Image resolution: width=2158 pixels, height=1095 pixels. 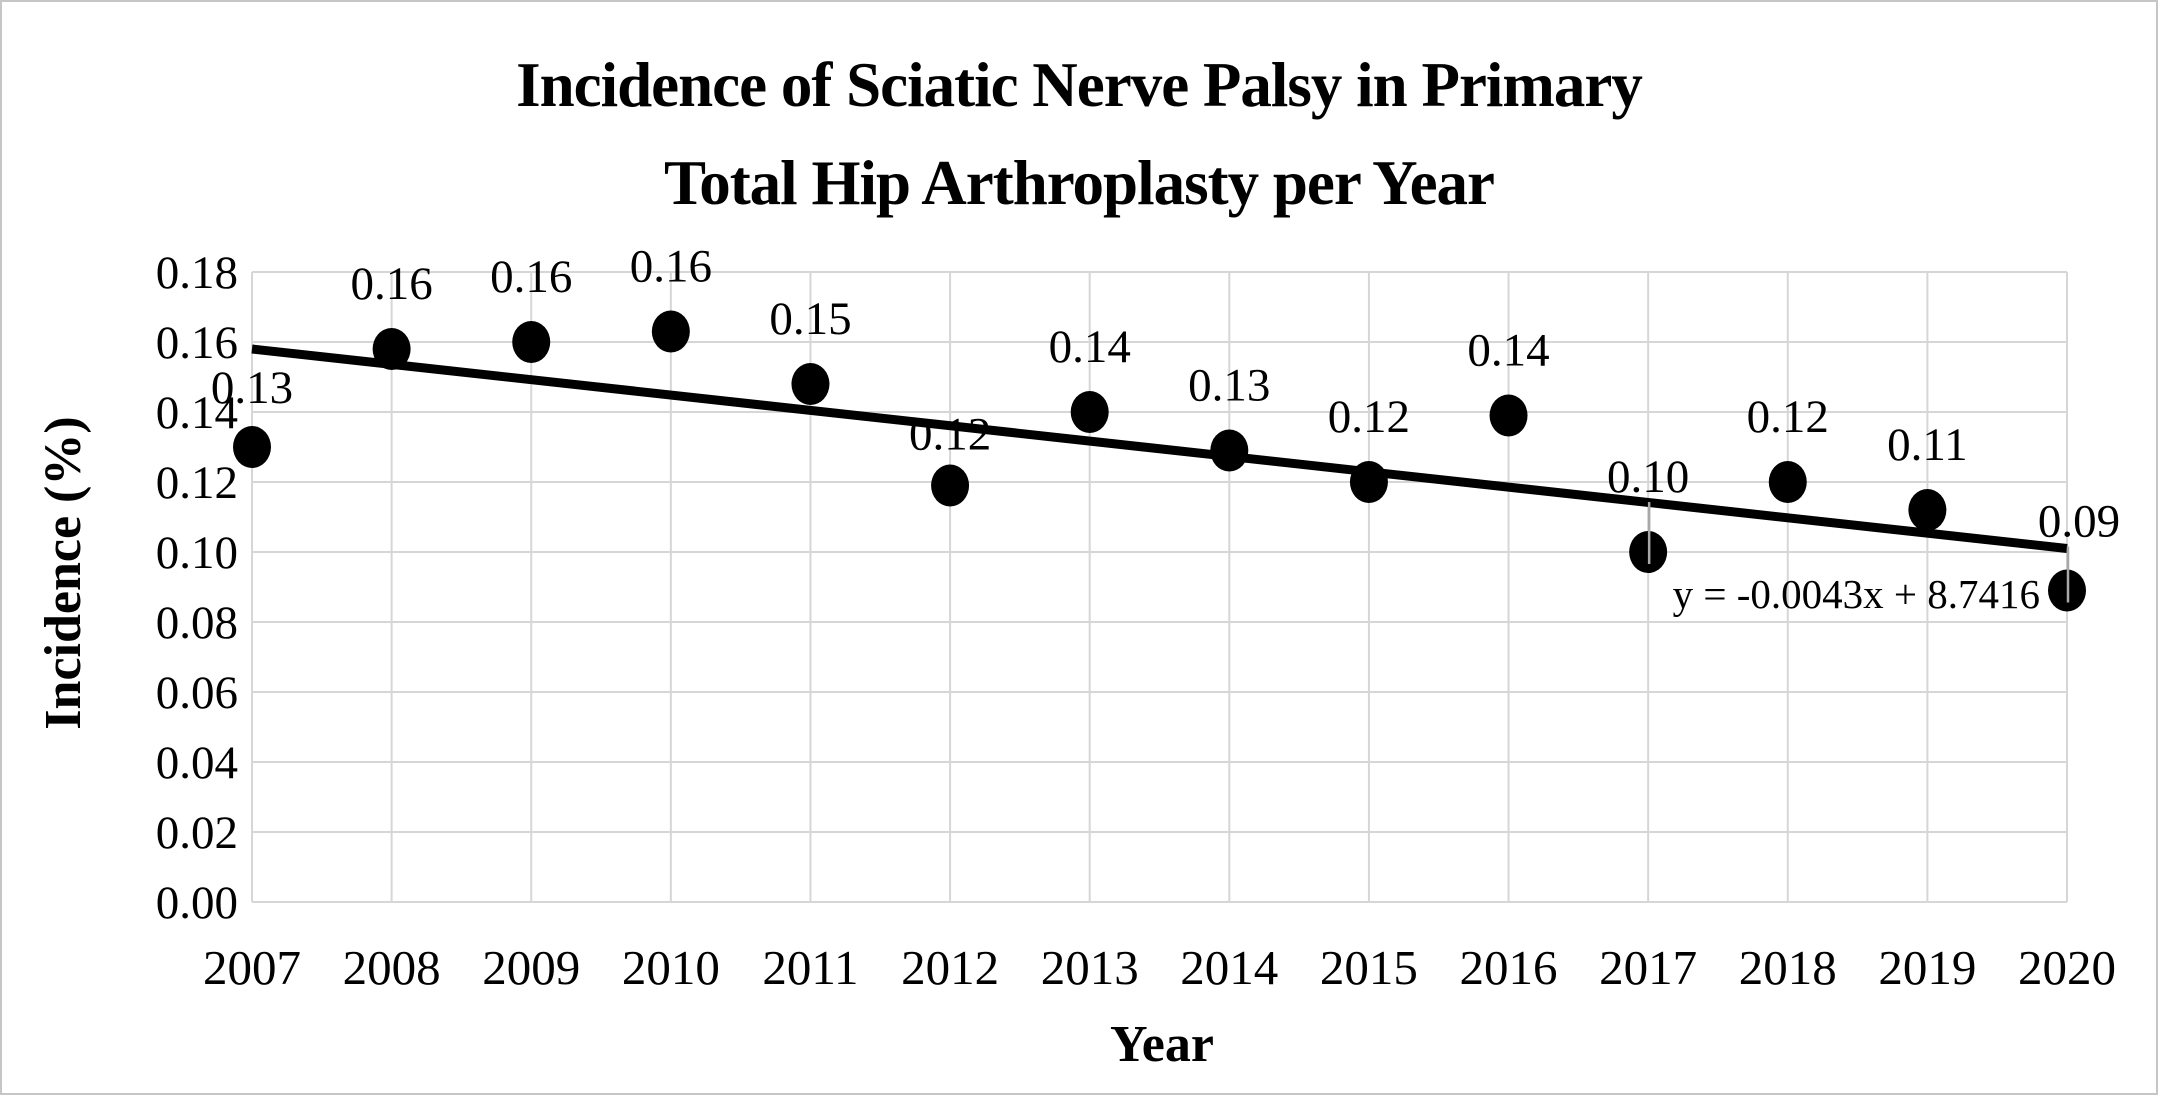 What do you see at coordinates (252, 967) in the screenshot?
I see `x-tick-label: 2007` at bounding box center [252, 967].